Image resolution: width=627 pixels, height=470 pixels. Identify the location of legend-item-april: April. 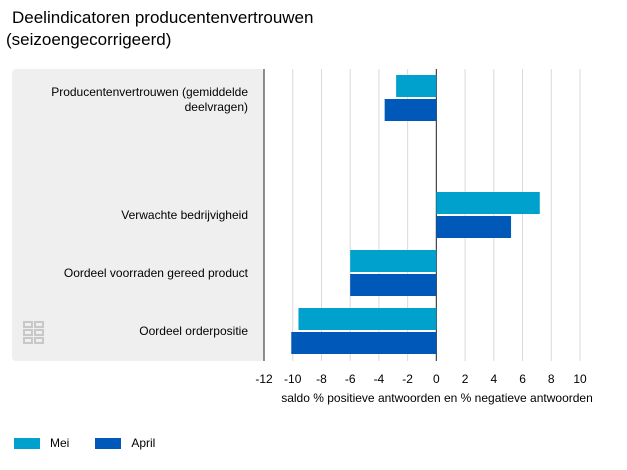
(125, 443).